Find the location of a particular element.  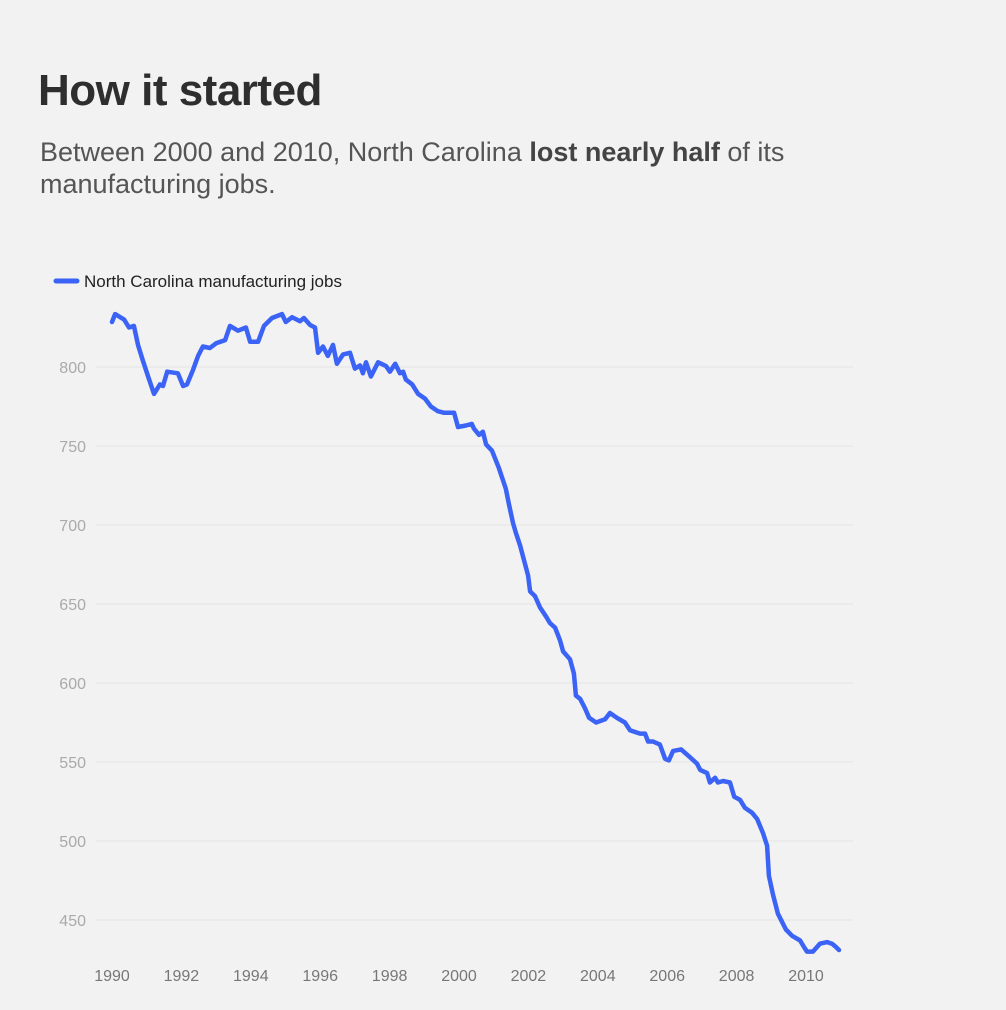

x-tick-label: 2010 is located at coordinates (806, 976).